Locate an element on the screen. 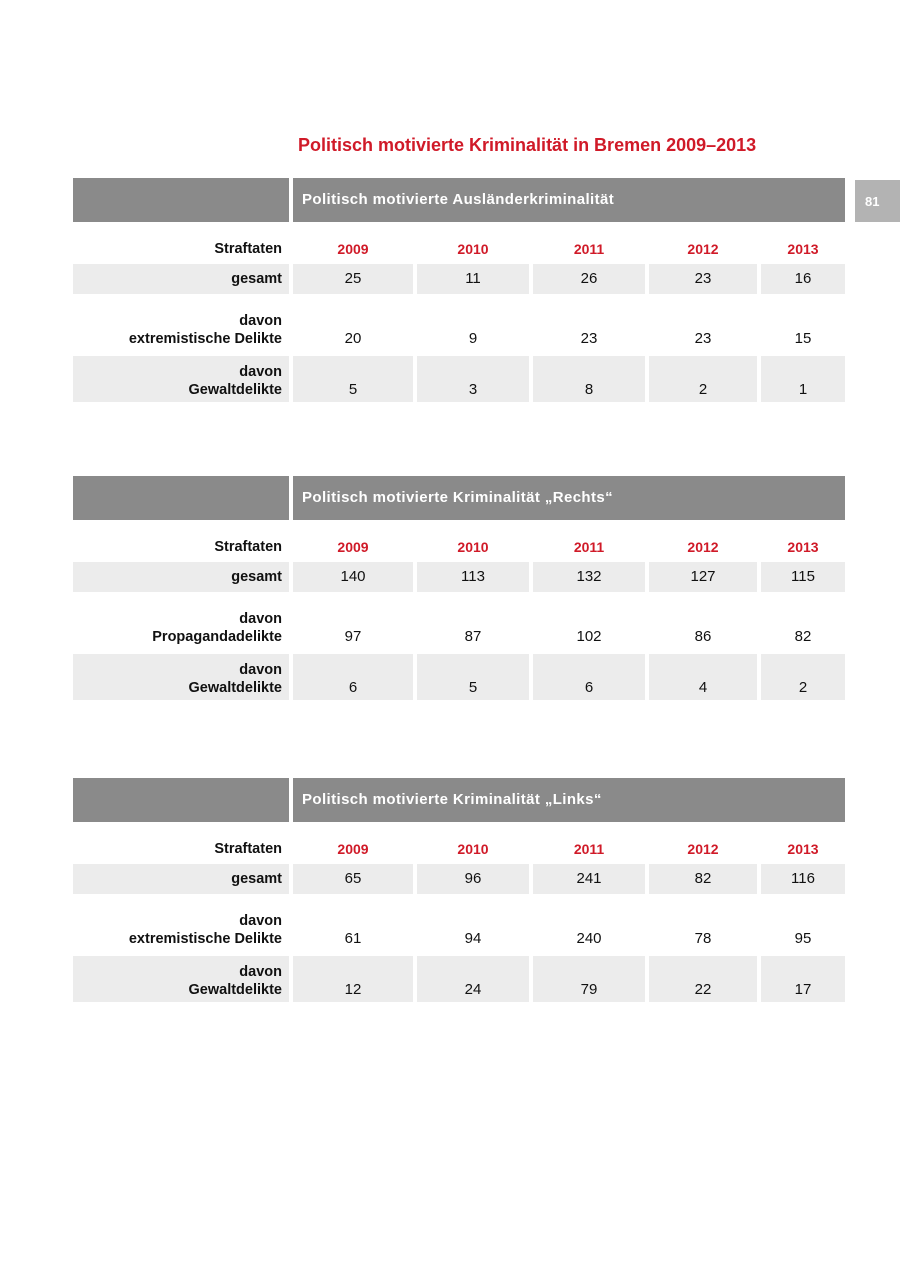  value-cell: 8 is located at coordinates (589, 379).